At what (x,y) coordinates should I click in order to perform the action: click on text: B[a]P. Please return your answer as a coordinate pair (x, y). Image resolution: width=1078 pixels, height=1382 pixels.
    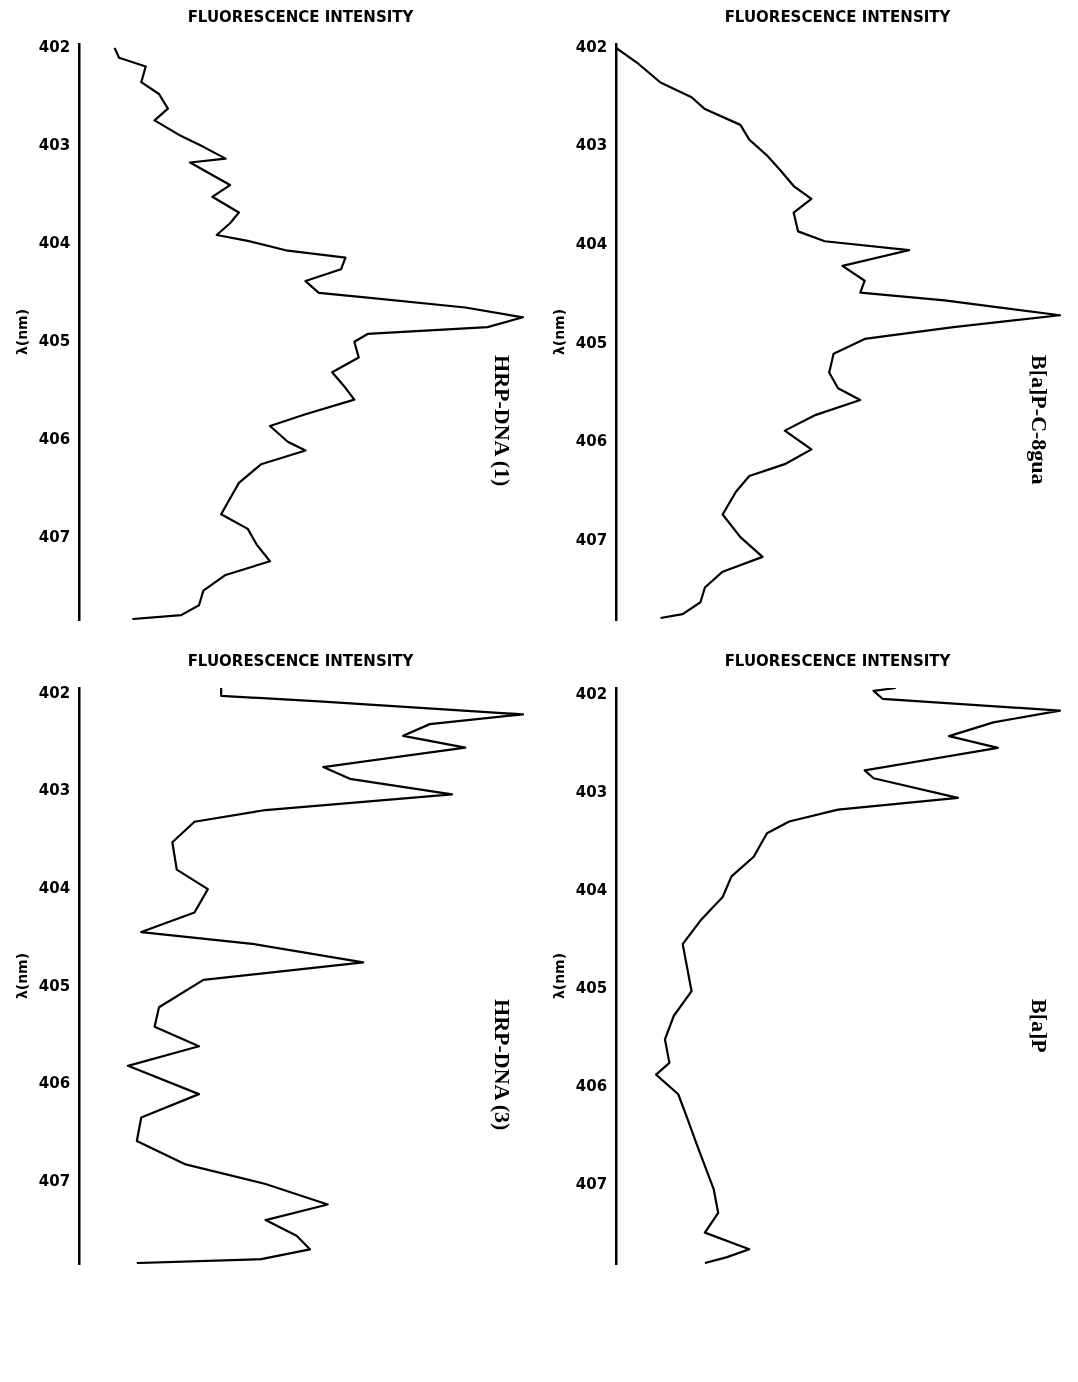
    Looking at the image, I should click on (1039, 1026).